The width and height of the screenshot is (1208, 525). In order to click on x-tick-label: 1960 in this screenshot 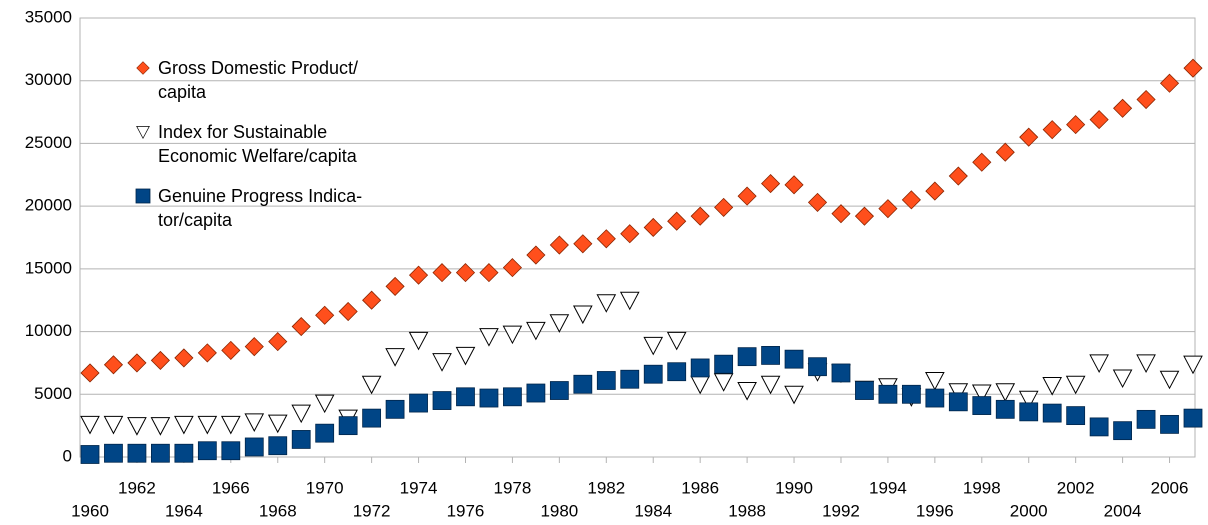, I will do `click(90, 510)`.